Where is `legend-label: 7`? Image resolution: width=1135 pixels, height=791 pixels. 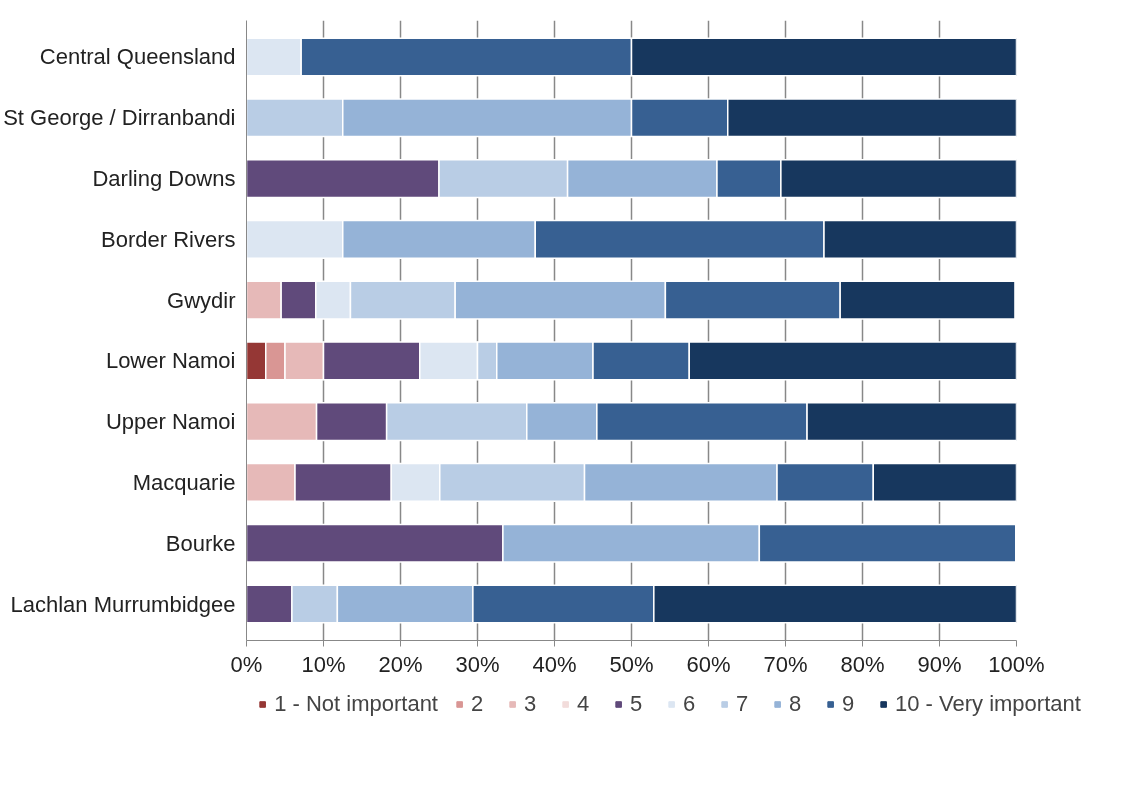 legend-label: 7 is located at coordinates (742, 704).